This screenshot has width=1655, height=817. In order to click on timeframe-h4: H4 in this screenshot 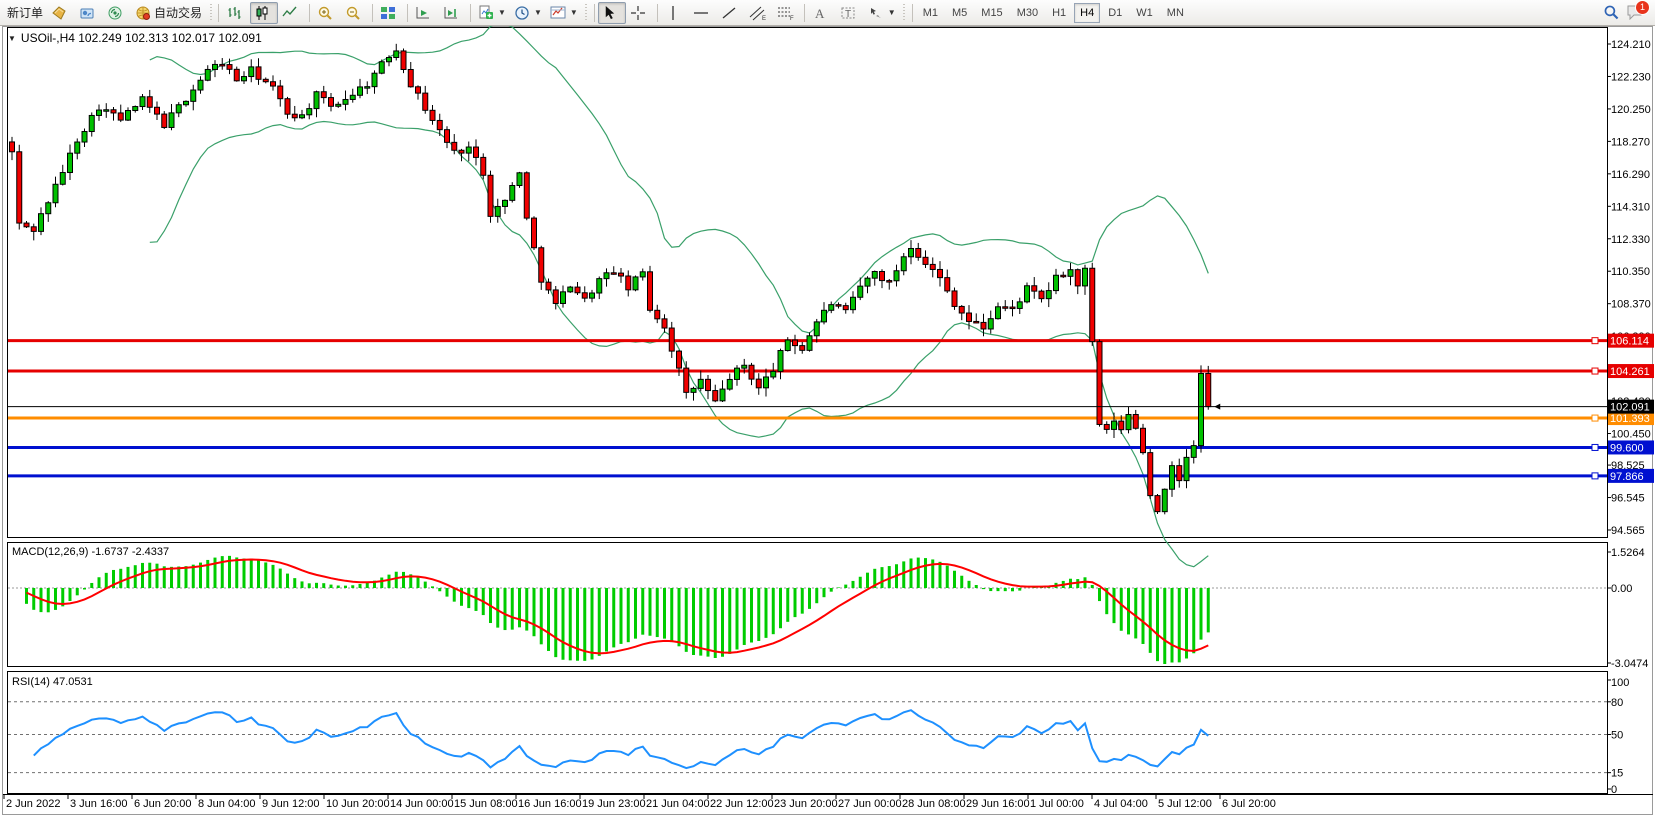, I will do `click(1087, 12)`.